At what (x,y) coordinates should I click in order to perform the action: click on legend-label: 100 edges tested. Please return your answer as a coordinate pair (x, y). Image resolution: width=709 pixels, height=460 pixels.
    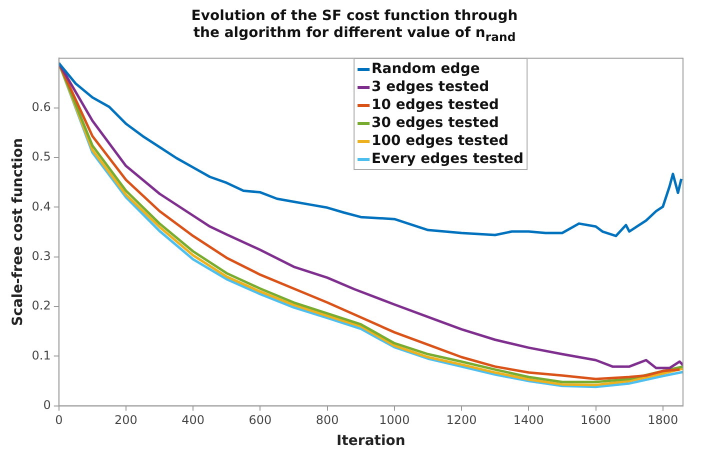
    Looking at the image, I should click on (440, 141).